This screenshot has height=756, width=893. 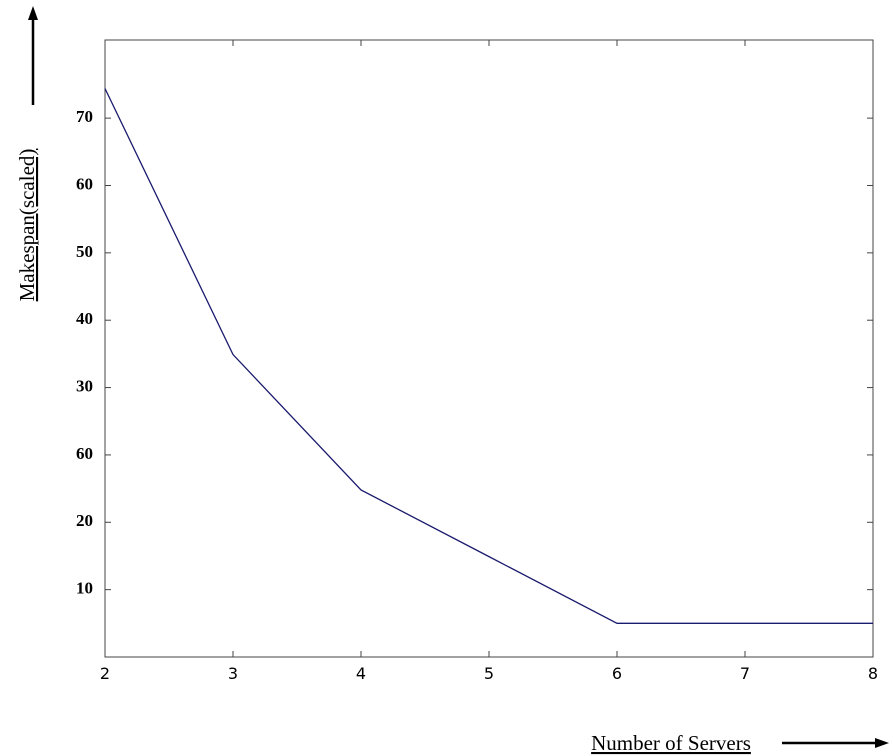 What do you see at coordinates (84, 385) in the screenshot?
I see `y-tick-label: 30` at bounding box center [84, 385].